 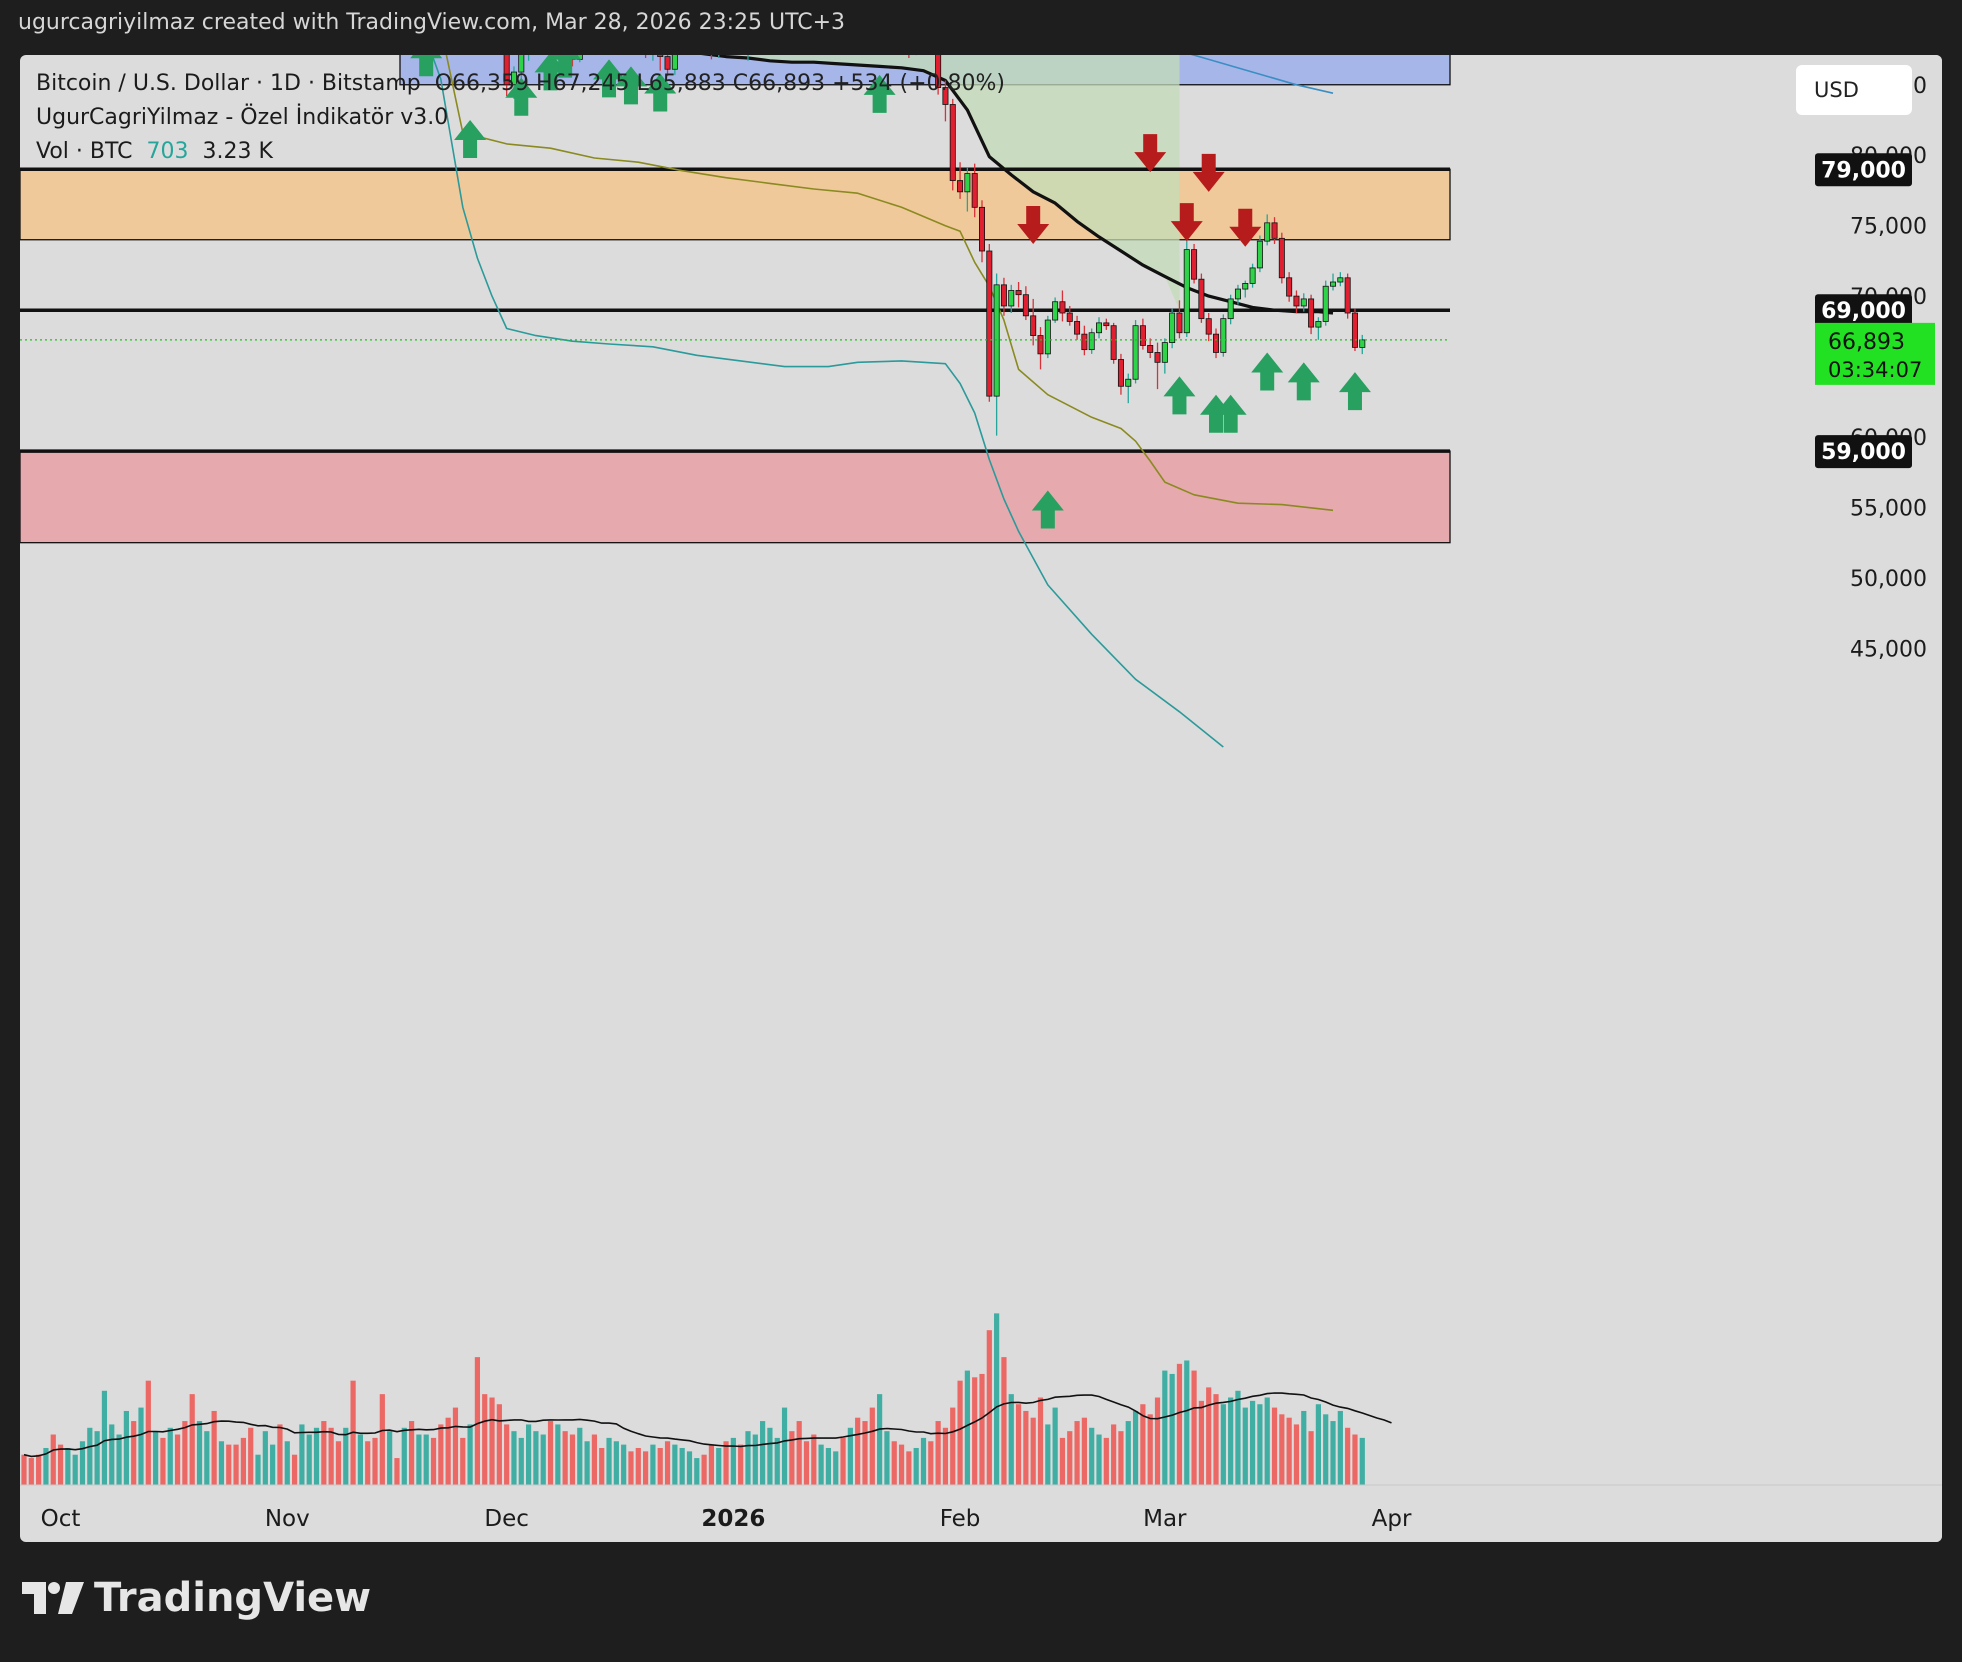 I want to click on price-zone, so click(x=735, y=497).